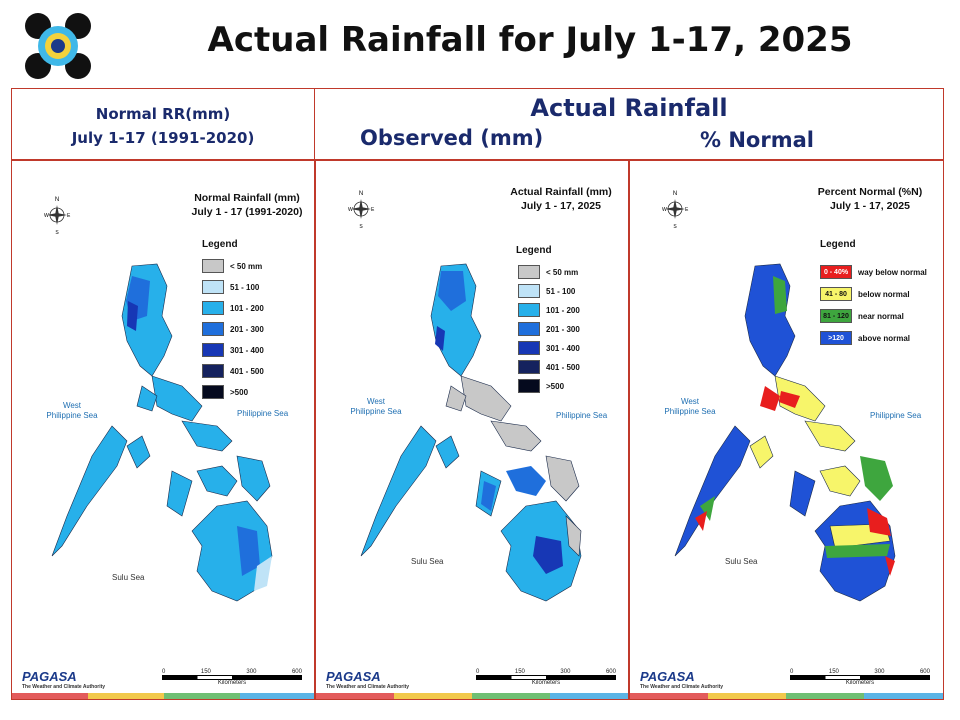 This screenshot has width=960, height=720. Describe the element at coordinates (836, 294) in the screenshot. I see `legend-swatch: 41 - 80` at that location.